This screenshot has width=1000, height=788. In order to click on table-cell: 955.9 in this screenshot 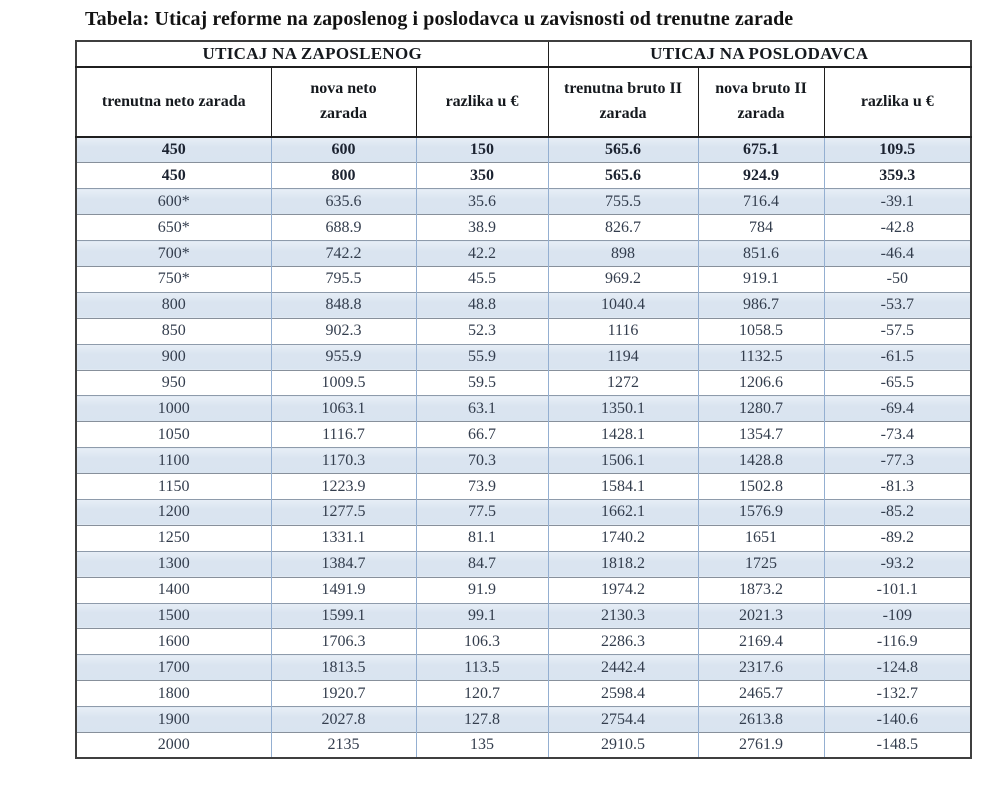, I will do `click(343, 357)`.